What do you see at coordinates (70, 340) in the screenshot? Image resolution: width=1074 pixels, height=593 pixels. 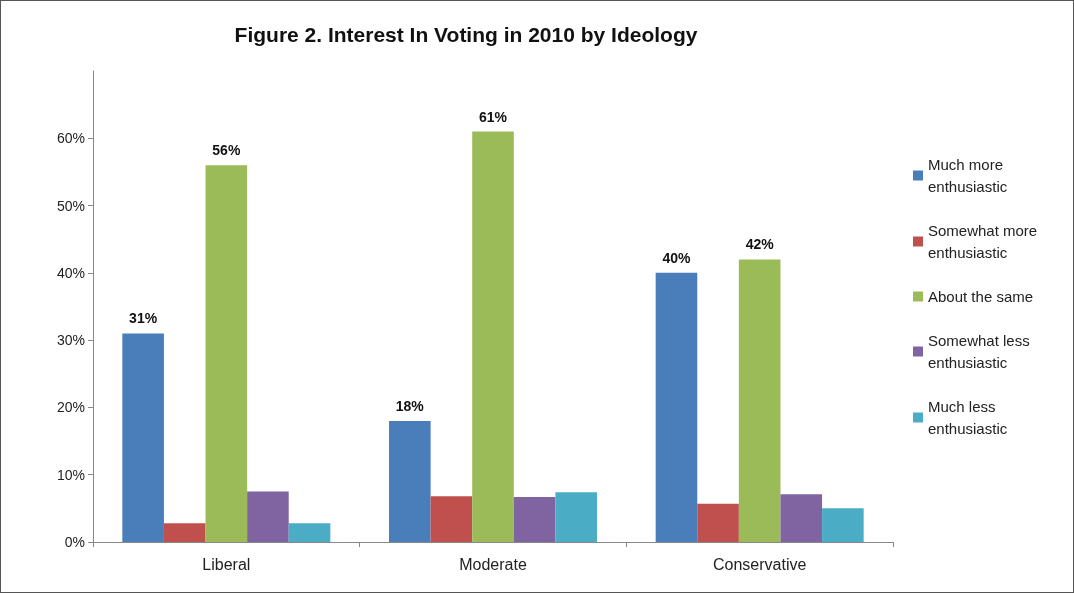 I see `y-tick-label: 30%` at bounding box center [70, 340].